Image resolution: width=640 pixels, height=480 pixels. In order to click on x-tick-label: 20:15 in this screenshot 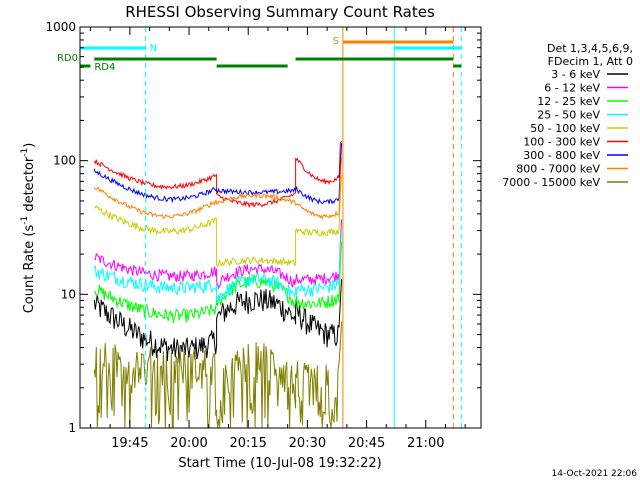, I will do `click(247, 443)`.